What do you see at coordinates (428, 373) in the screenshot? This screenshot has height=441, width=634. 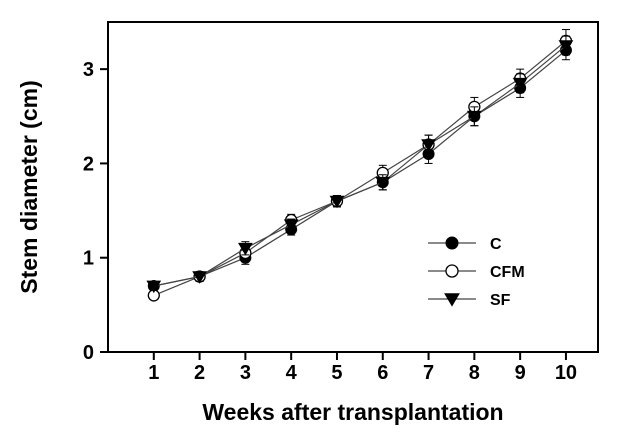 I see `x-tick-label: 7` at bounding box center [428, 373].